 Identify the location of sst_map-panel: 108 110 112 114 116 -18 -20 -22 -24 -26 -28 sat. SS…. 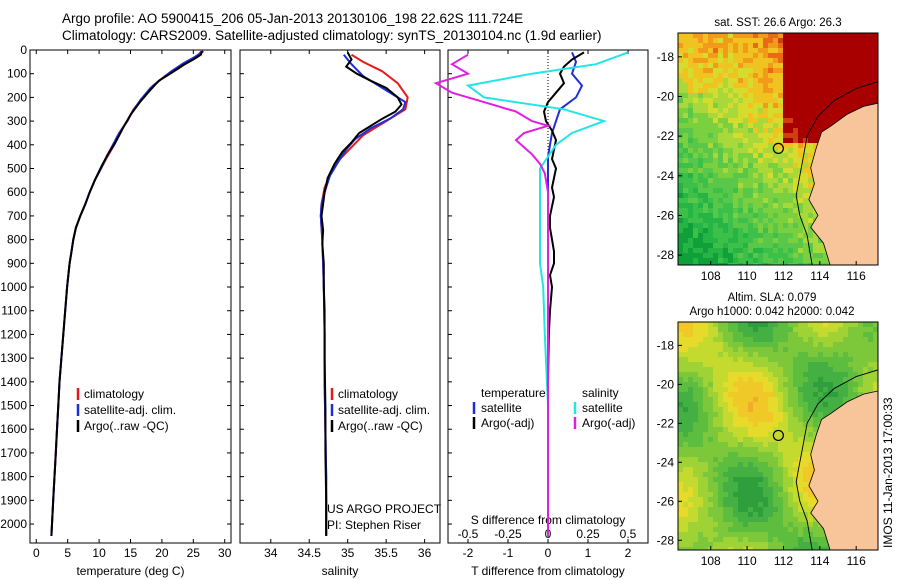
(768, 150).